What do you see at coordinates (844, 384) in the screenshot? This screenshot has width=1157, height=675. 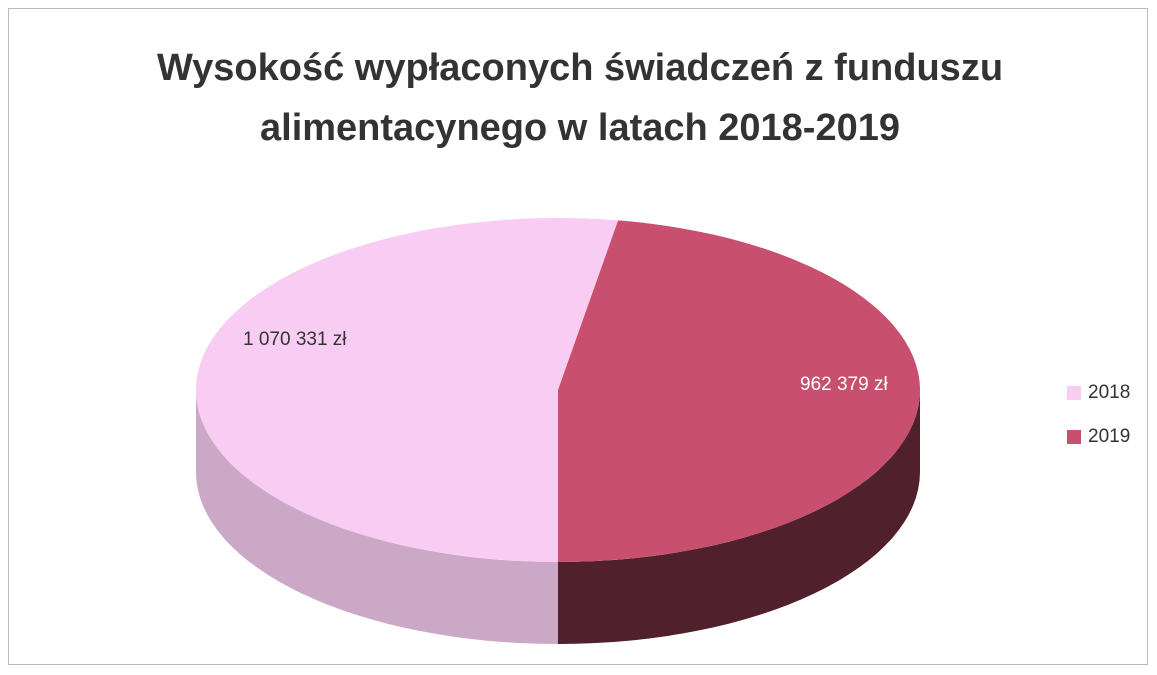 I see `data-label: 962 379 zł` at bounding box center [844, 384].